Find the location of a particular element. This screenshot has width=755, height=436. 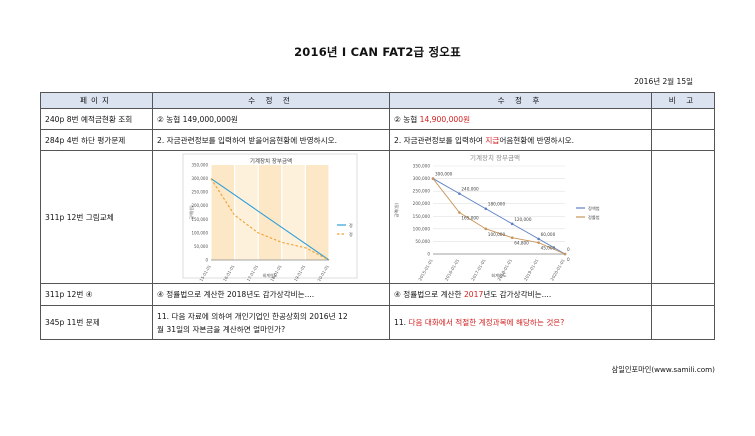

y-tick-label: 150,000 is located at coordinates (199, 219).